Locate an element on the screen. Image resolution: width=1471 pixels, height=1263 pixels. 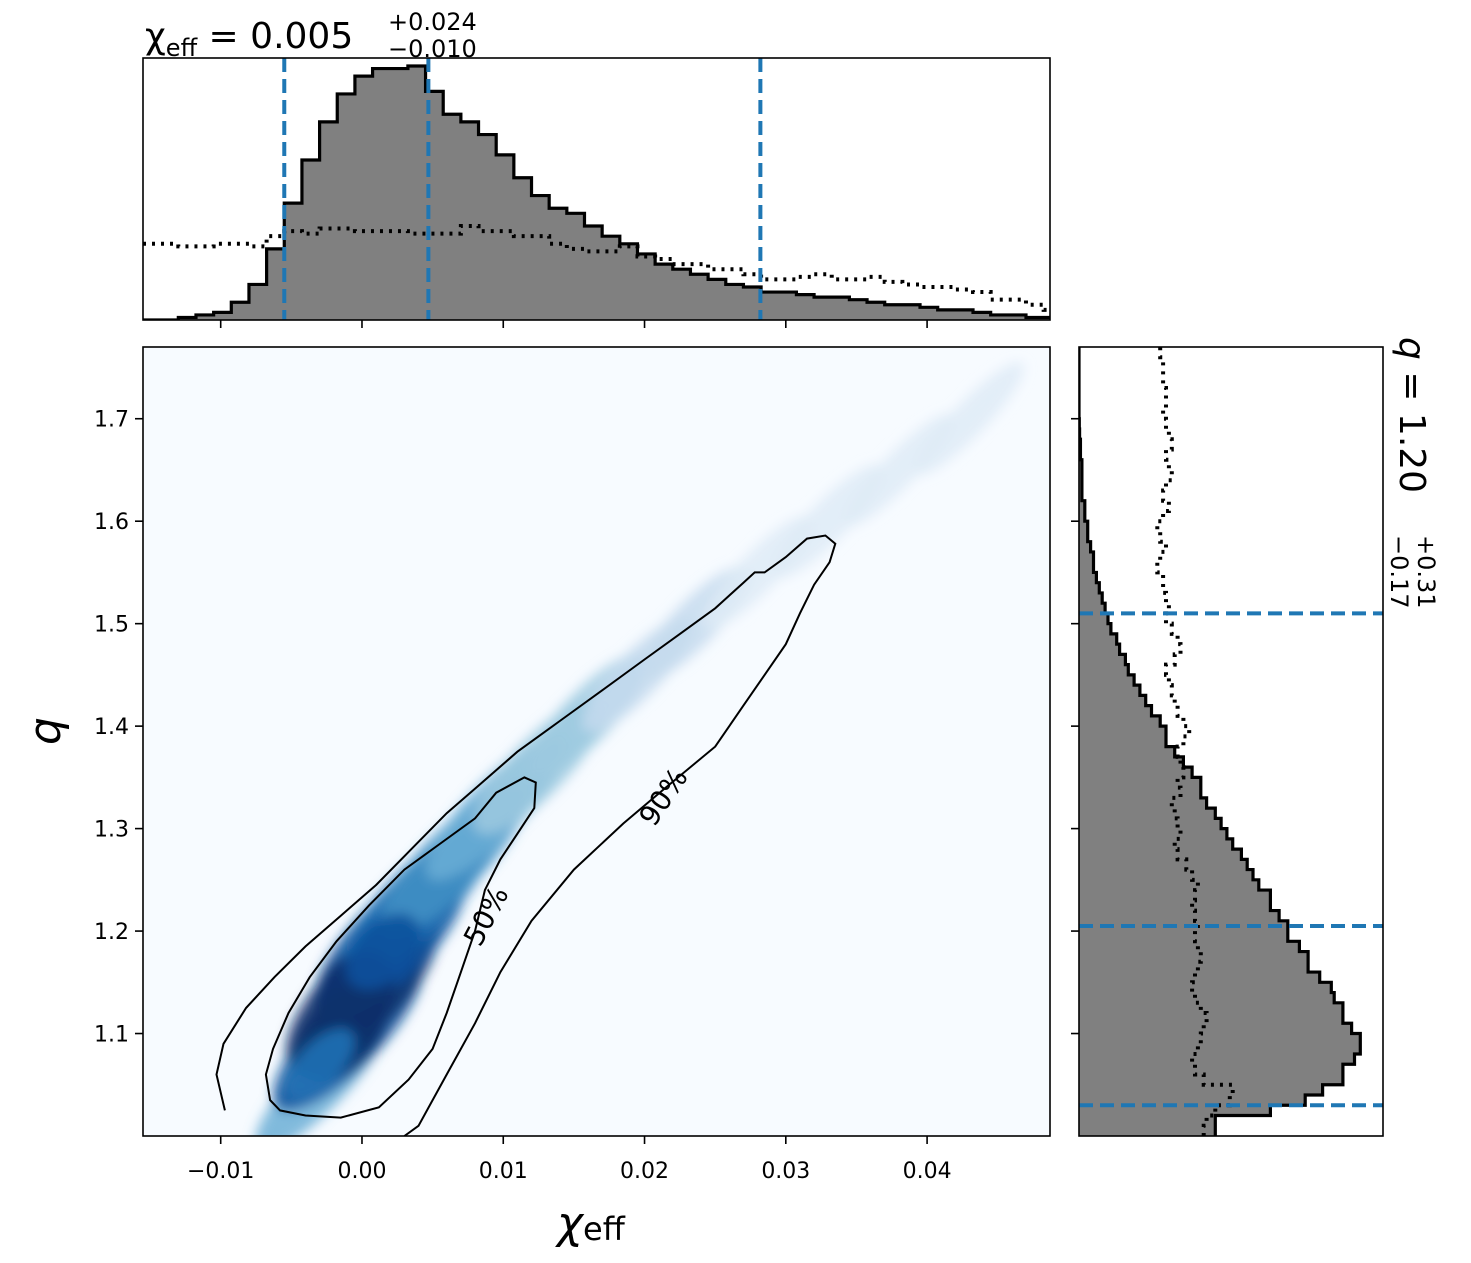
top-marginal-x-ticks is located at coordinates (573, 324).